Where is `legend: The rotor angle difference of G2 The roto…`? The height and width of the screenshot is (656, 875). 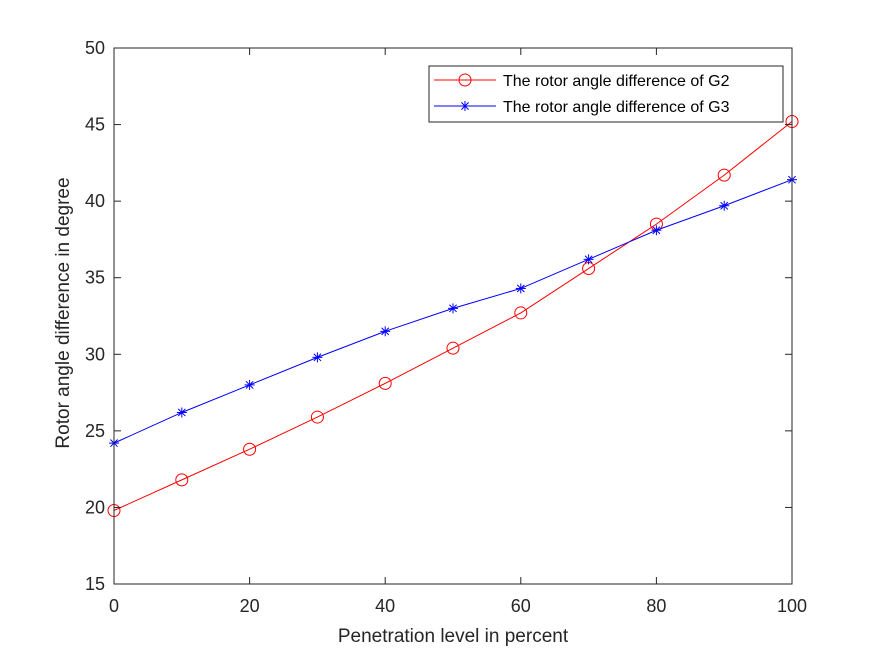 legend: The rotor angle difference of G2 The roto… is located at coordinates (606, 94).